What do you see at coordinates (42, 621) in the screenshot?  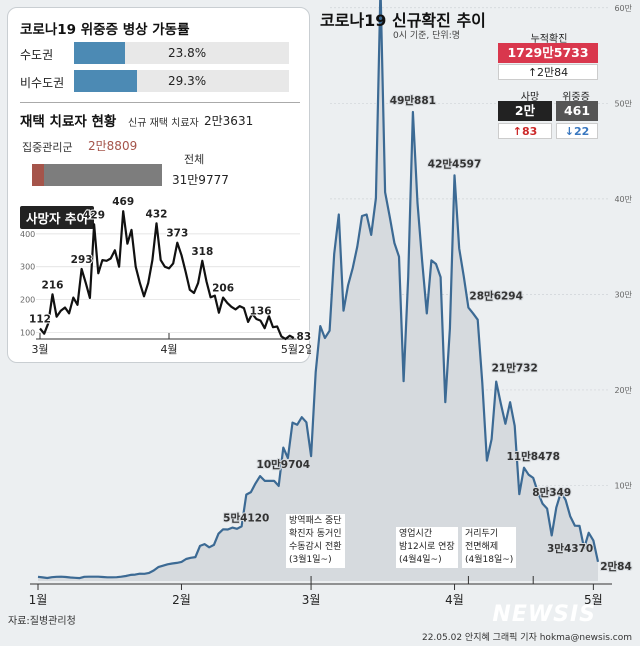 I see `source-note: 자료:질병관리청` at bounding box center [42, 621].